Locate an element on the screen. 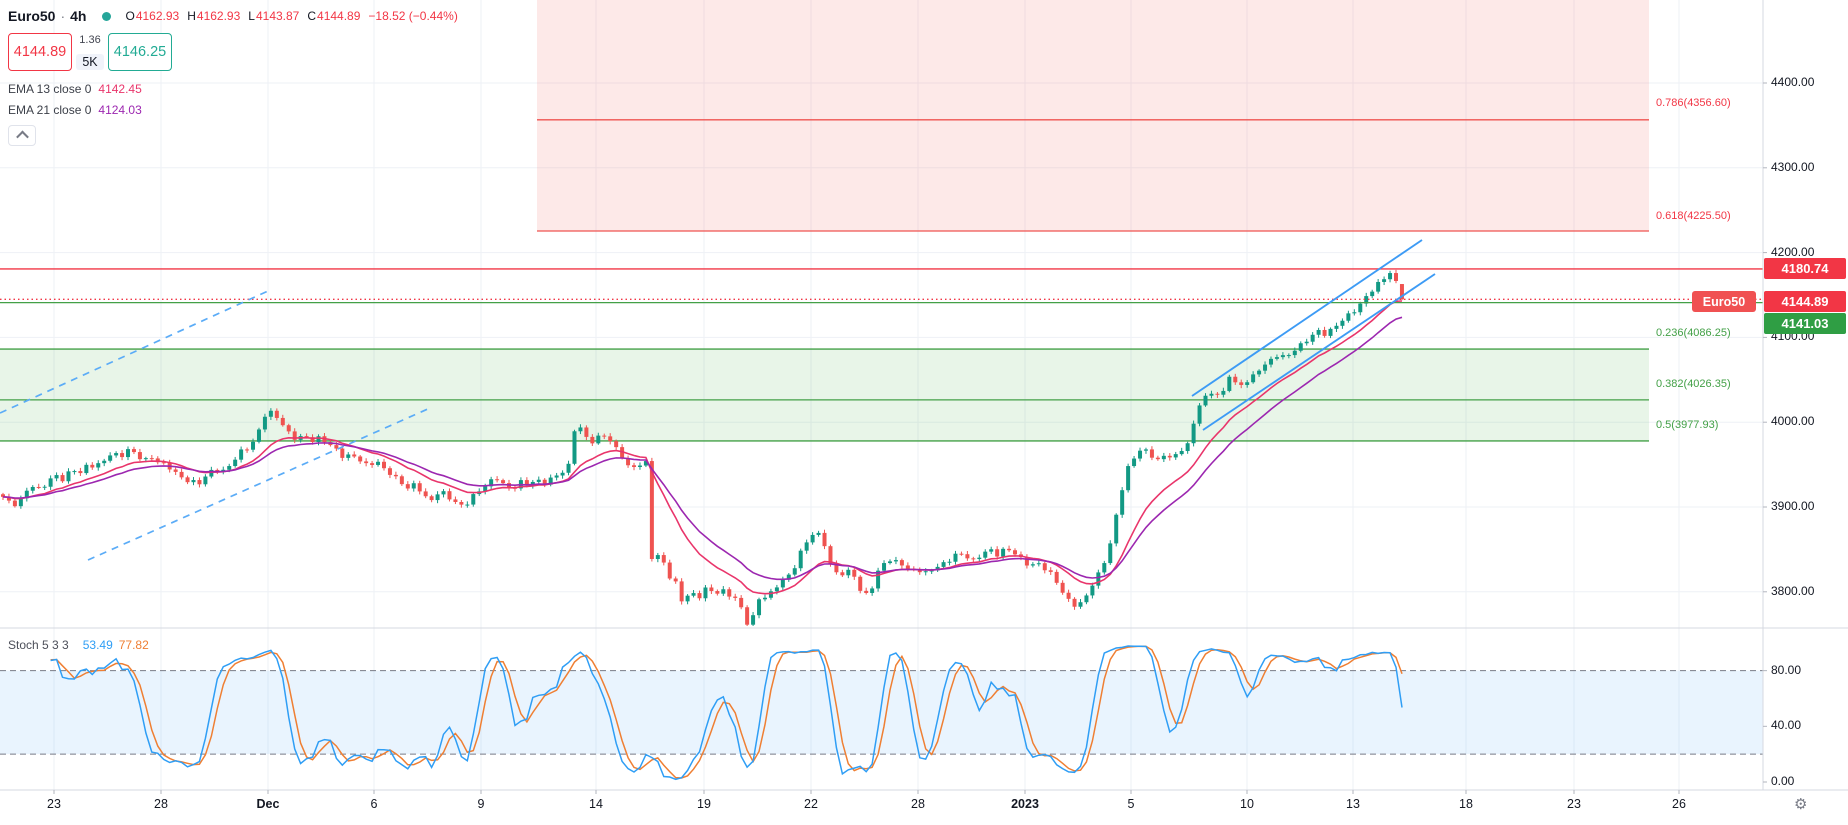  time-axis-label: 14 is located at coordinates (596, 804).